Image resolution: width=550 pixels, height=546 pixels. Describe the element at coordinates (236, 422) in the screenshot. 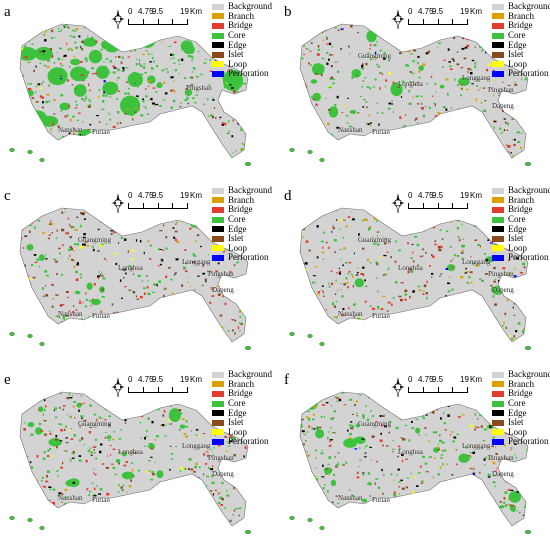

I see `legend-label: Islet` at that location.